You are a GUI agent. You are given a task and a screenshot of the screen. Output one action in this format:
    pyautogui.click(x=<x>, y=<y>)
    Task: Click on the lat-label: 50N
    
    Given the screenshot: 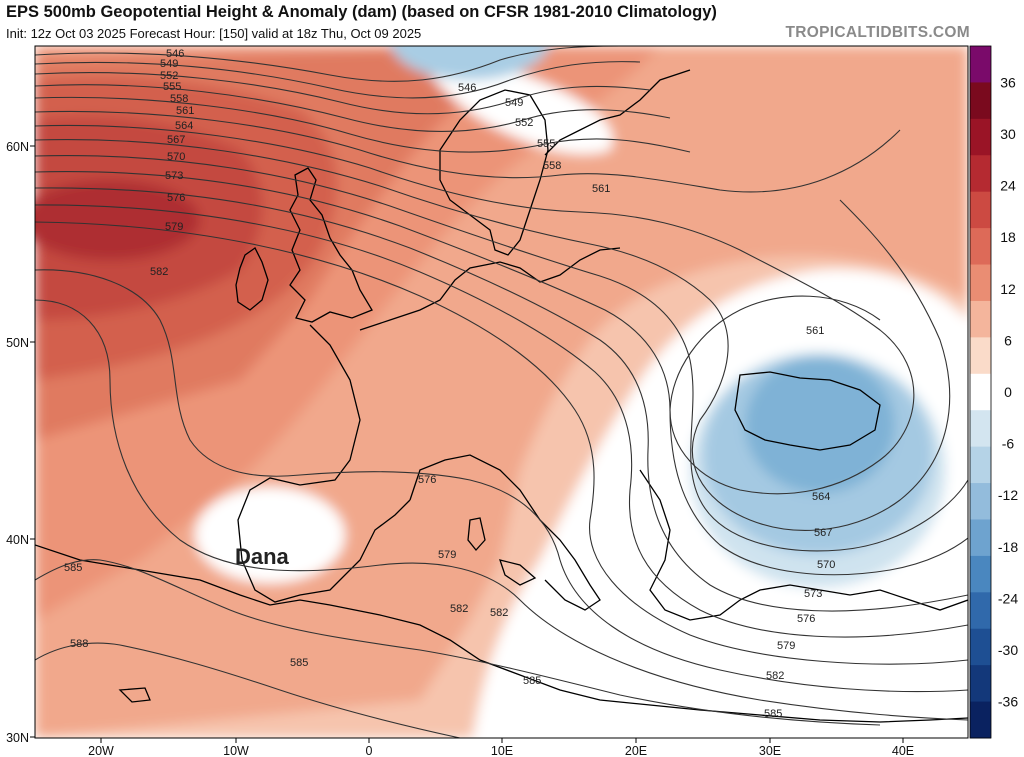 What is the action you would take?
    pyautogui.click(x=17, y=343)
    